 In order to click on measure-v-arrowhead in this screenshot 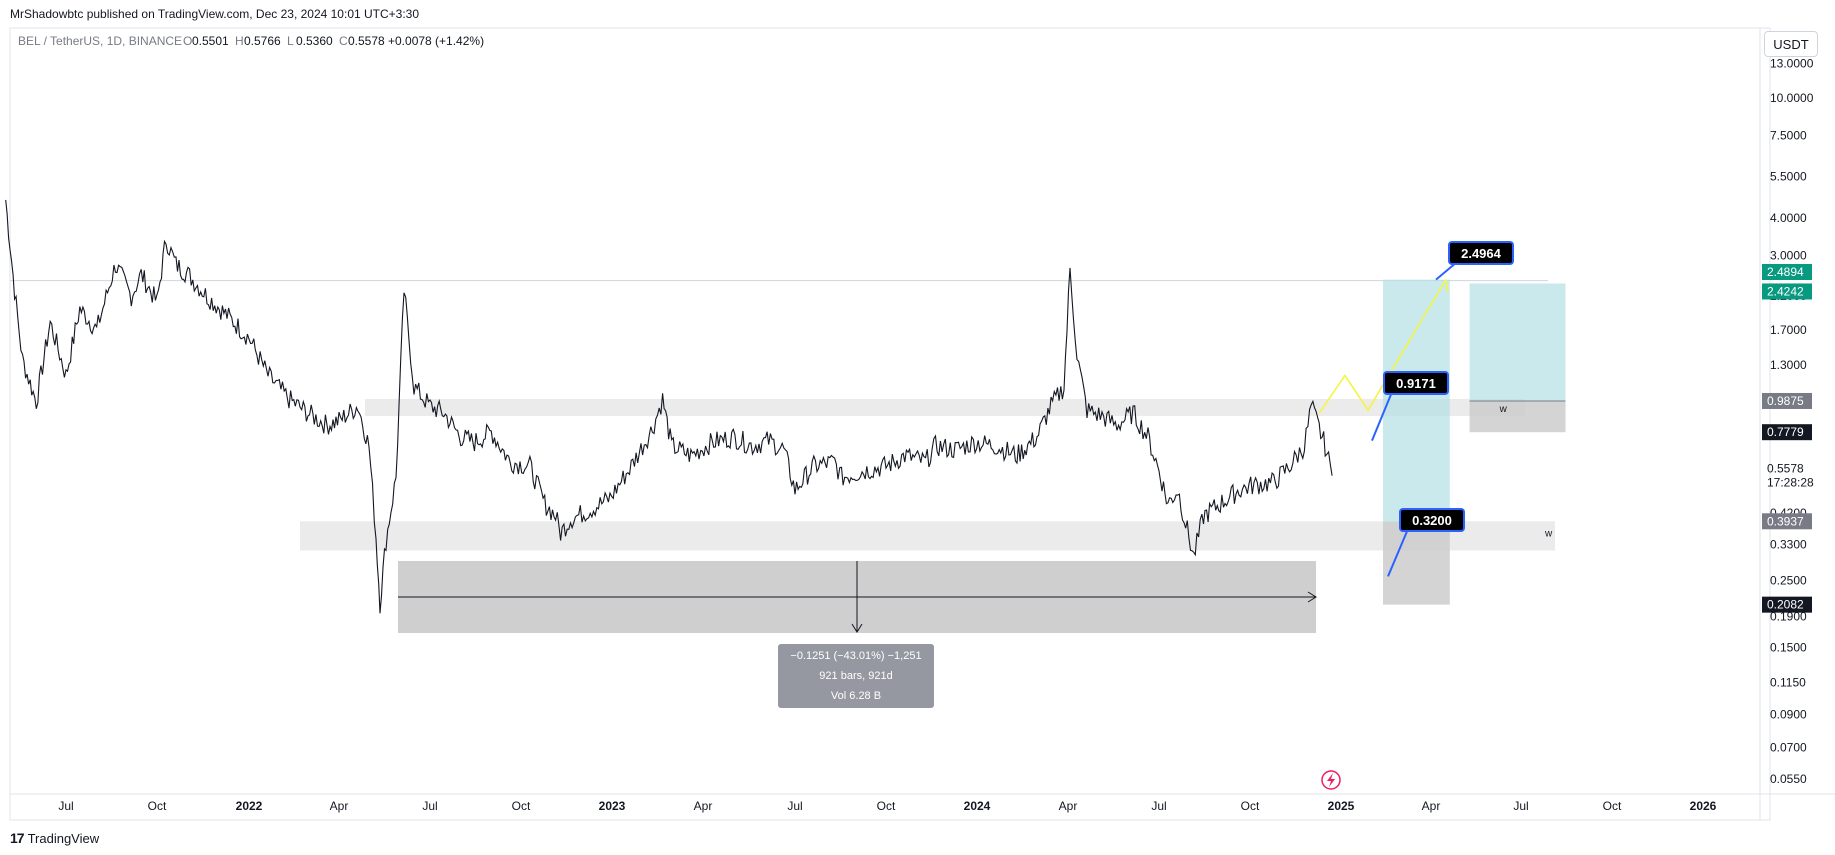, I will do `click(857, 628)`.